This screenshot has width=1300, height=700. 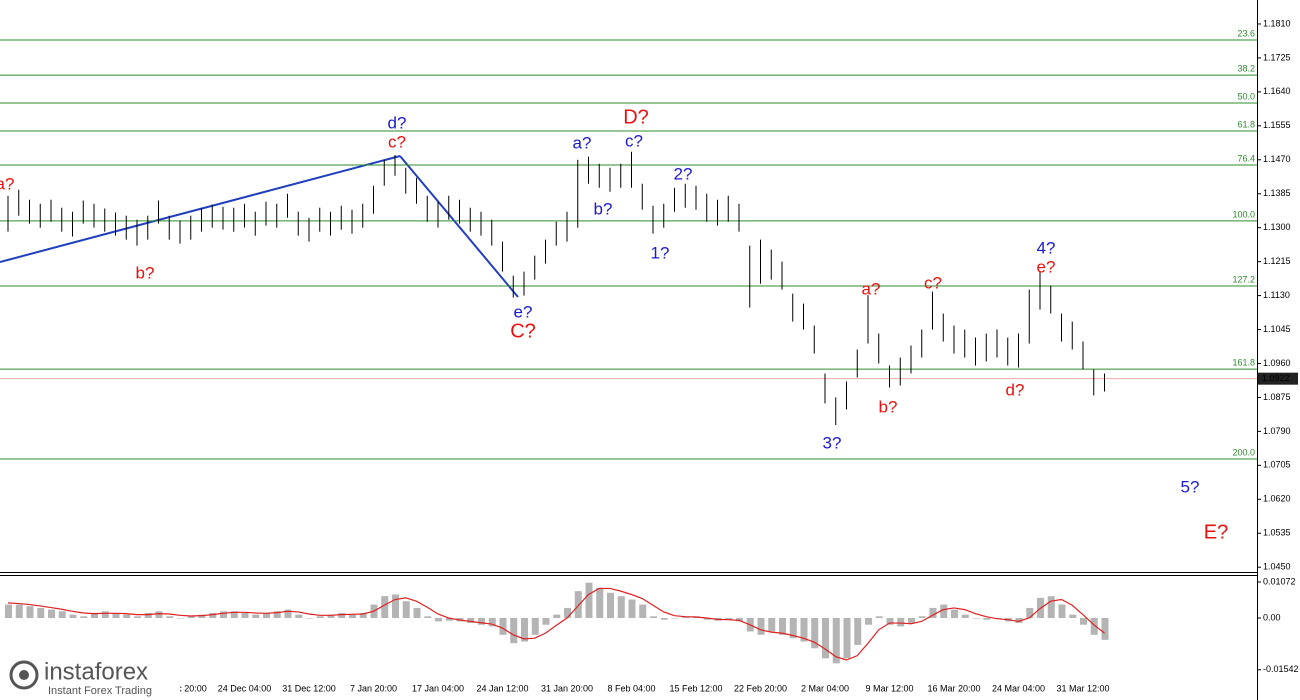 What do you see at coordinates (1277, 91) in the screenshot?
I see `y-tick-label: 1.1640` at bounding box center [1277, 91].